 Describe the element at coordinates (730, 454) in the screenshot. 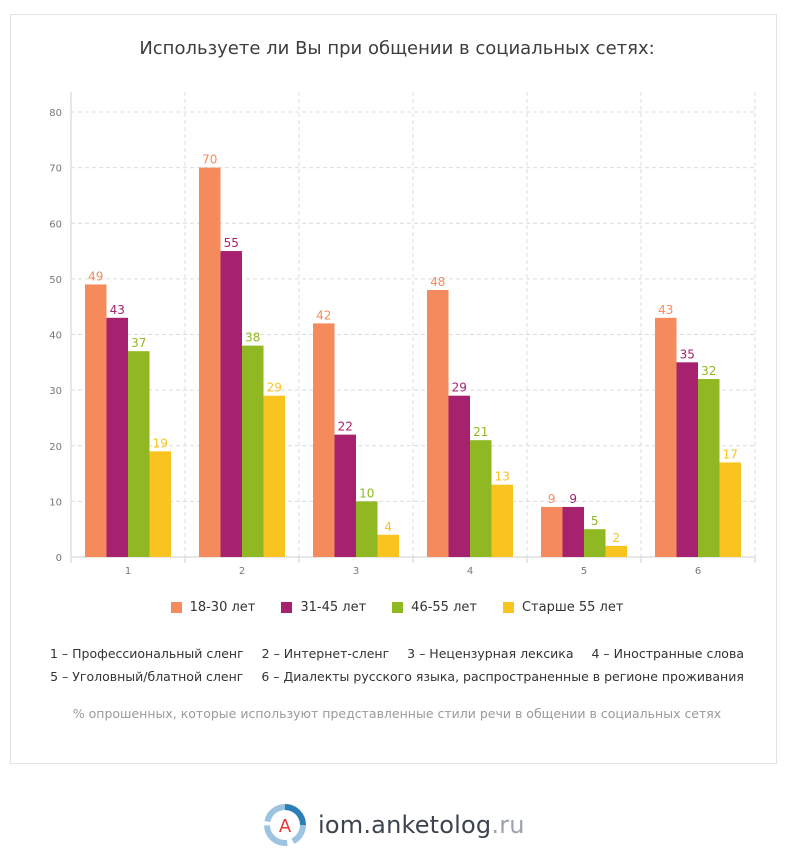

I see `bar-value-label: 17` at that location.